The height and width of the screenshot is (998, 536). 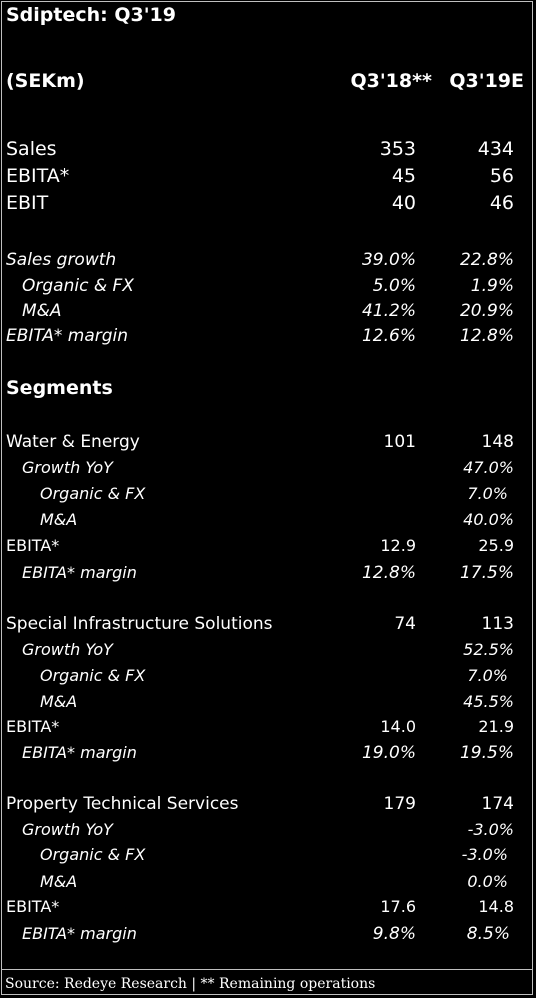 What do you see at coordinates (497, 624) in the screenshot?
I see `value-q319e: 113` at bounding box center [497, 624].